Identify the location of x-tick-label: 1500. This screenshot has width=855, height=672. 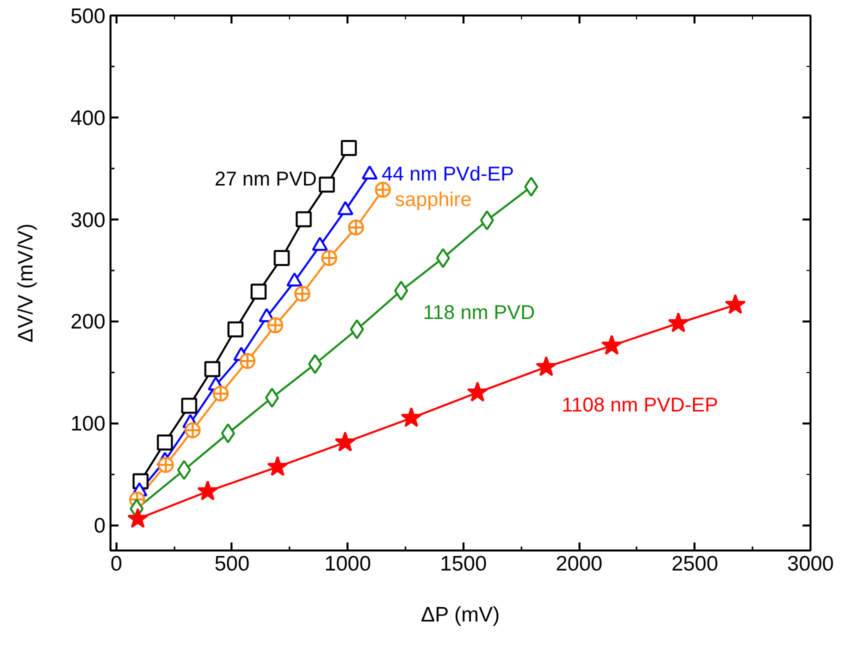
(463, 564).